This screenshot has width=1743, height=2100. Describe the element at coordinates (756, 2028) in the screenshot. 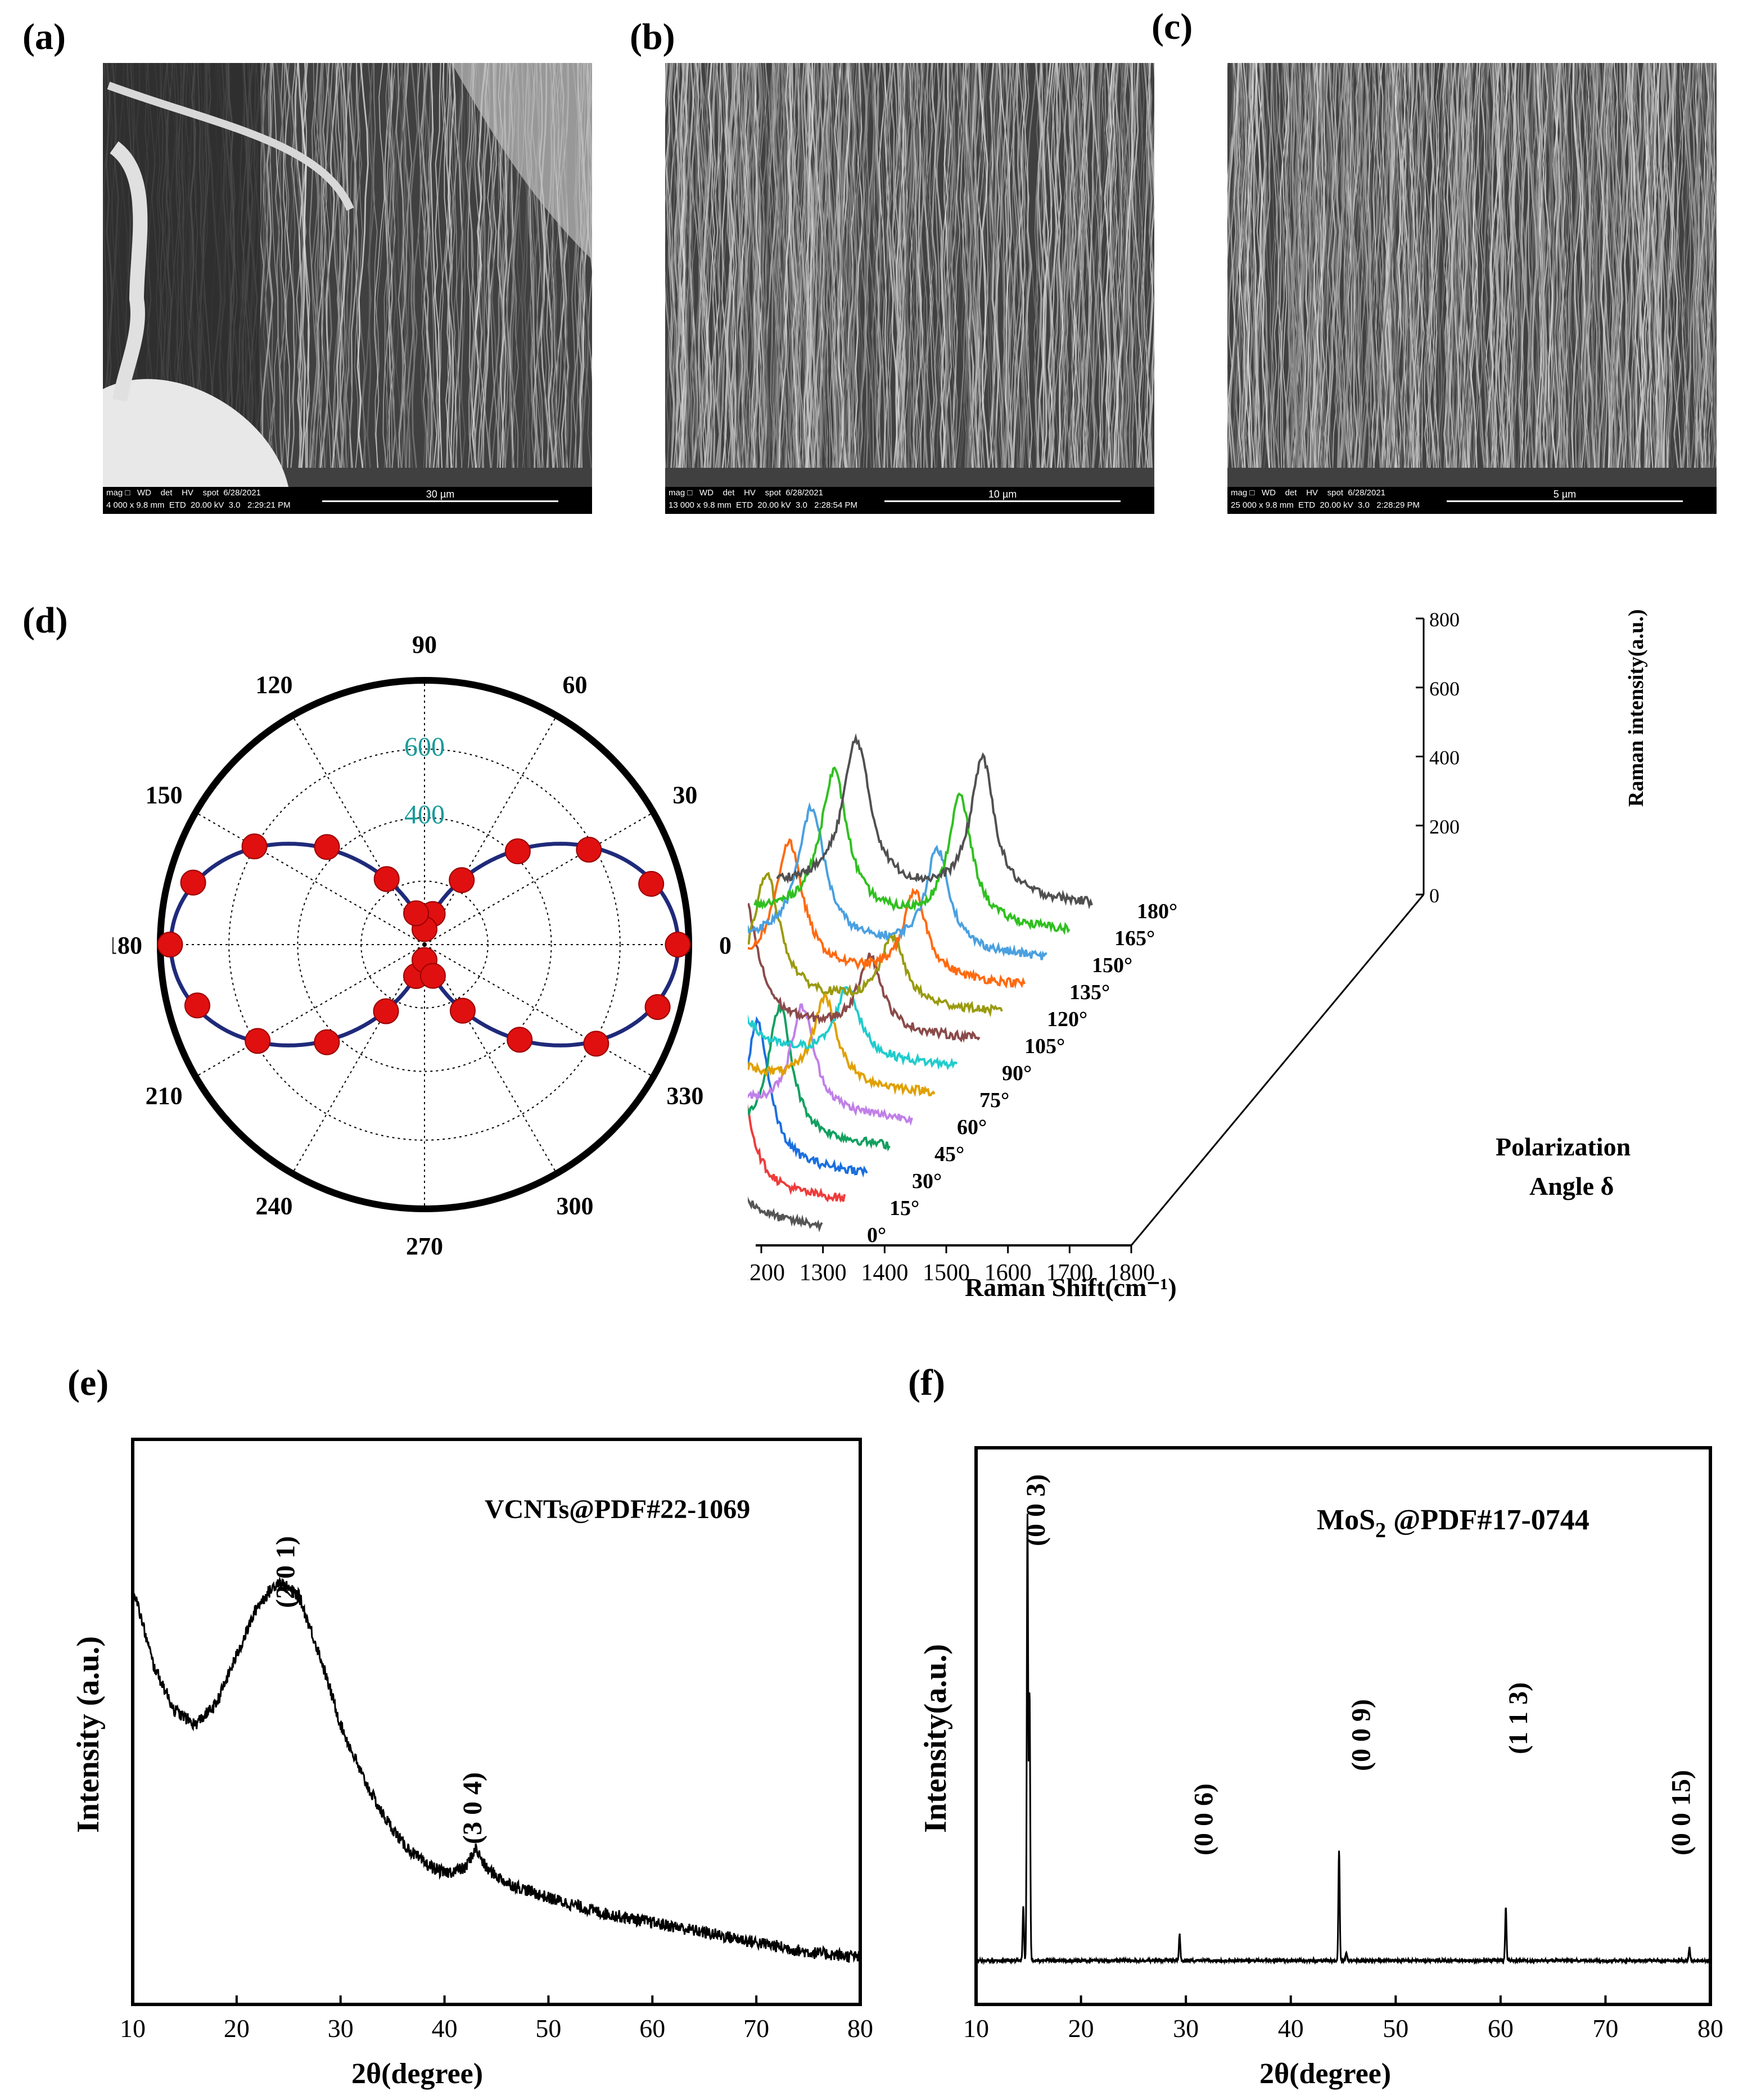

I see `xrd-e-x-tick-label: 70` at that location.